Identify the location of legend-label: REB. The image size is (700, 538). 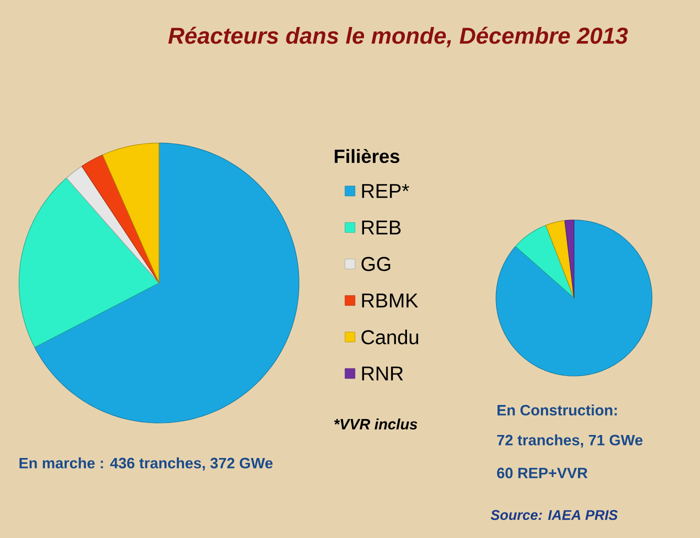
(381, 227).